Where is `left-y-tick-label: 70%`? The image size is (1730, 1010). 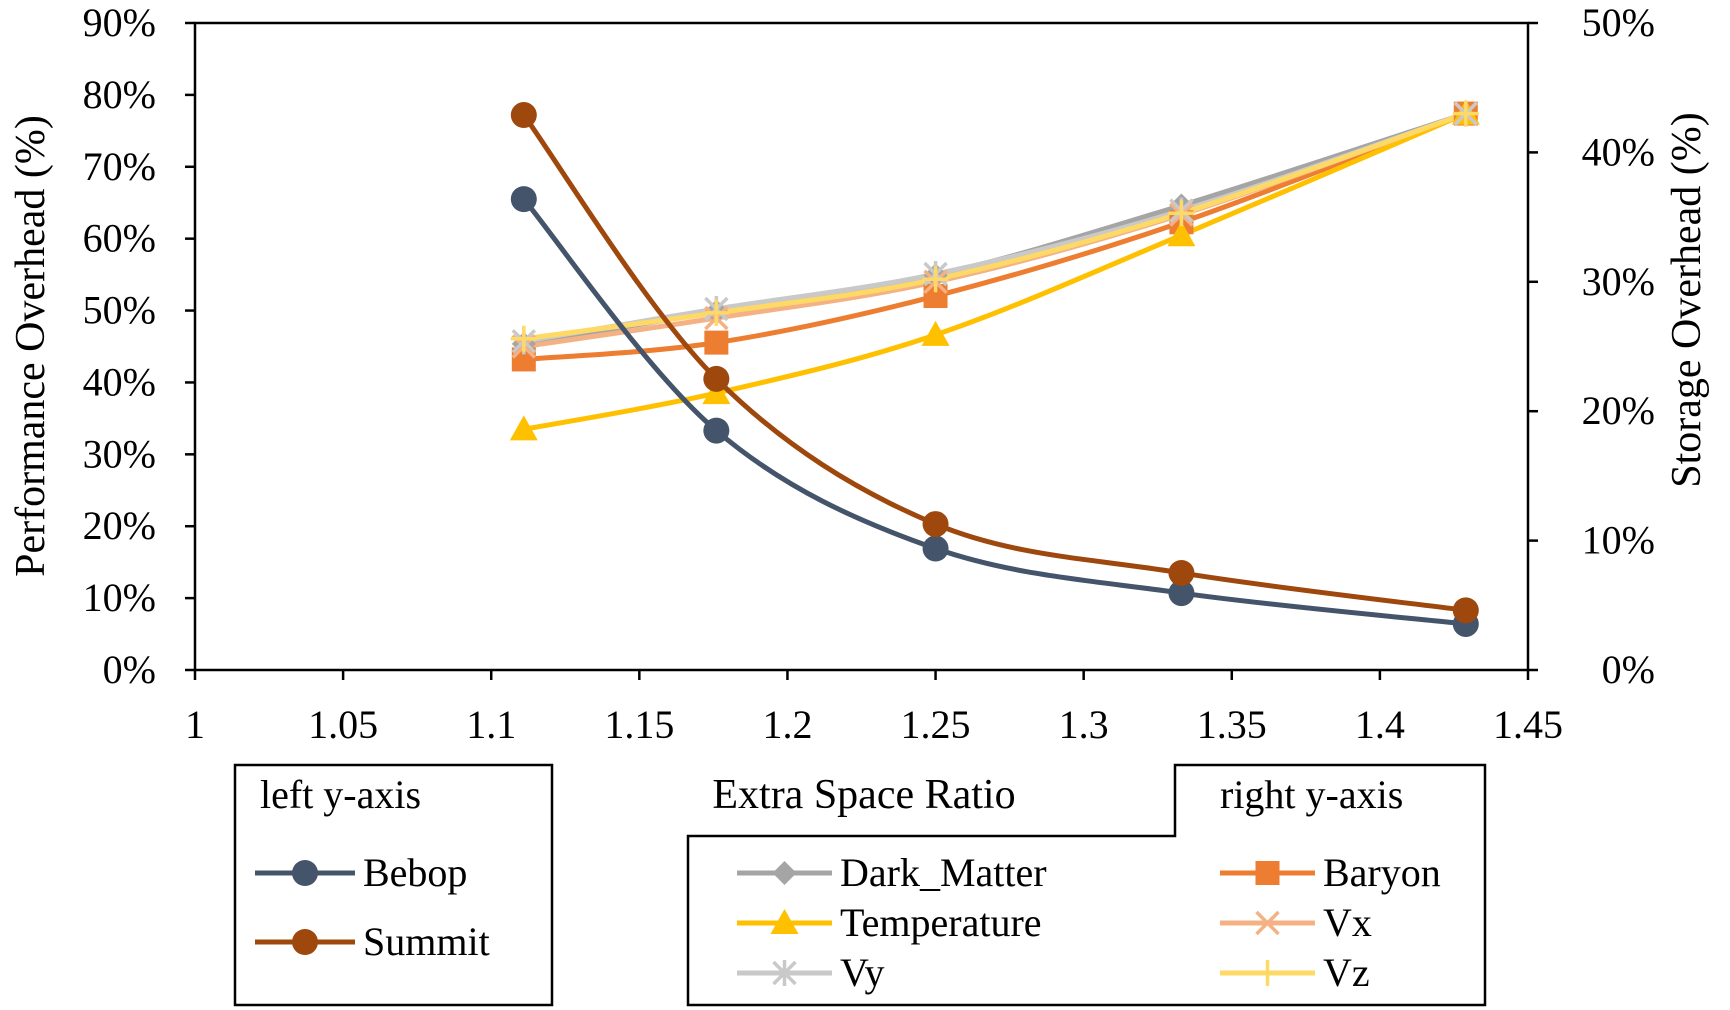 left-y-tick-label: 70% is located at coordinates (119, 166).